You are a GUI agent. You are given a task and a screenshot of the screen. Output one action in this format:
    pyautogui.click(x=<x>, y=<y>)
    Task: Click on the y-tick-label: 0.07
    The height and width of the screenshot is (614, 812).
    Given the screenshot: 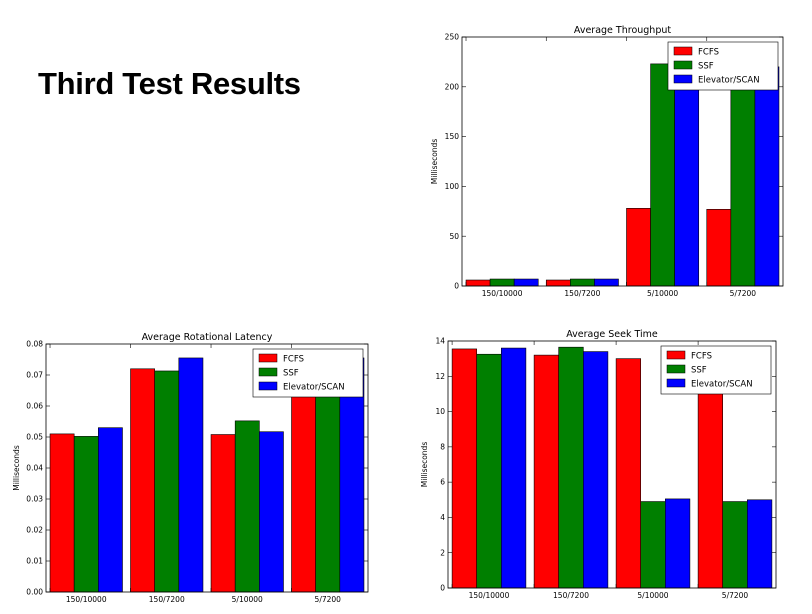 What is the action you would take?
    pyautogui.click(x=34, y=375)
    